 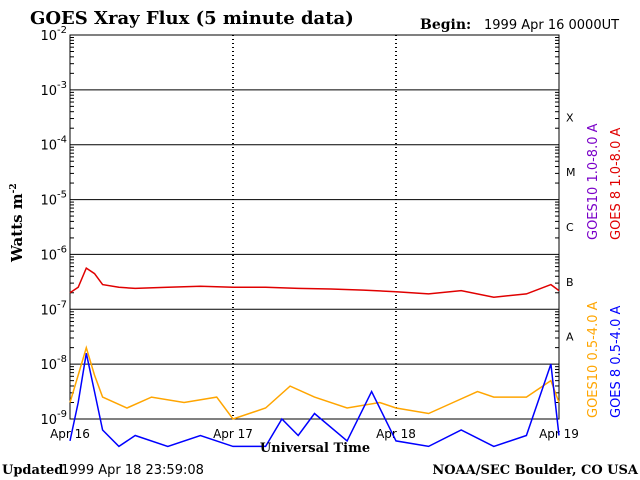 What do you see at coordinates (551, 25) in the screenshot?
I see `begin-value: 1999 Apr 16 0000UT` at bounding box center [551, 25].